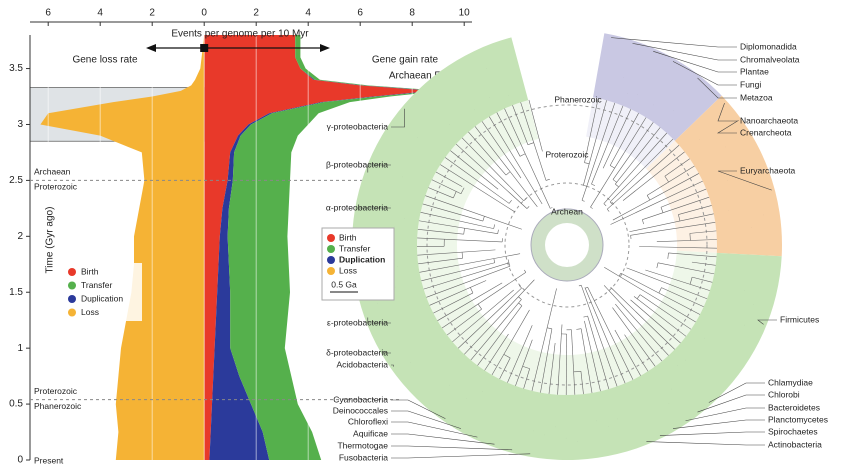 The height and width of the screenshot is (476, 841). I want to click on legend-swatch, so click(72, 312).